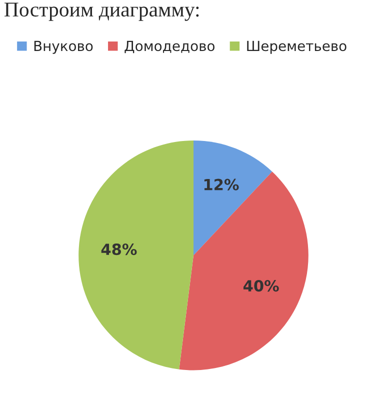 This screenshot has width=387, height=399. What do you see at coordinates (261, 286) in the screenshot?
I see `data-label: 40%` at bounding box center [261, 286].